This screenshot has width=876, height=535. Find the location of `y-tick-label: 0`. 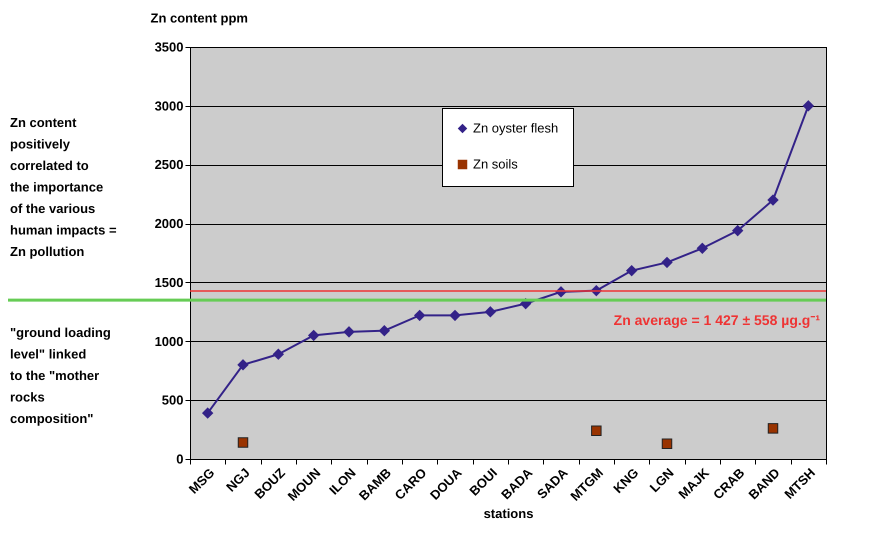

y-tick-label: 0 is located at coordinates (180, 459).